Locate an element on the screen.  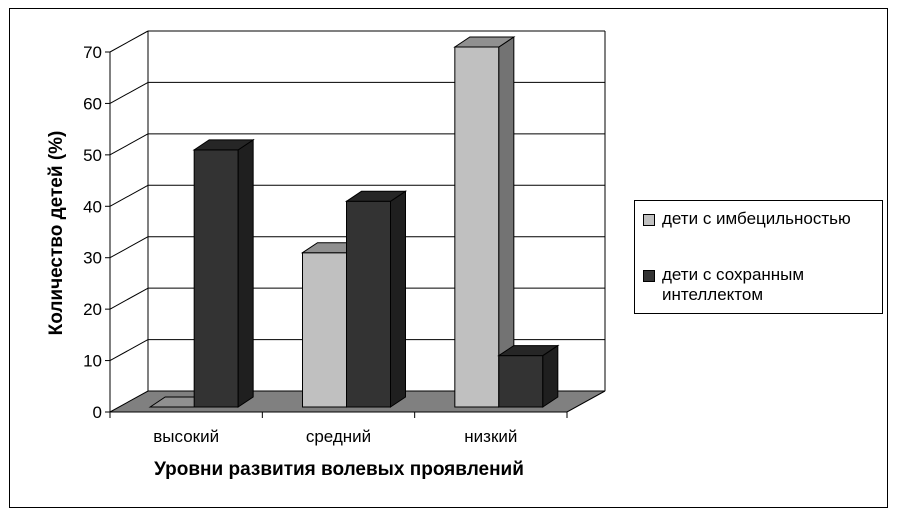
y-tick-label: 40 is located at coordinates (92, 206).